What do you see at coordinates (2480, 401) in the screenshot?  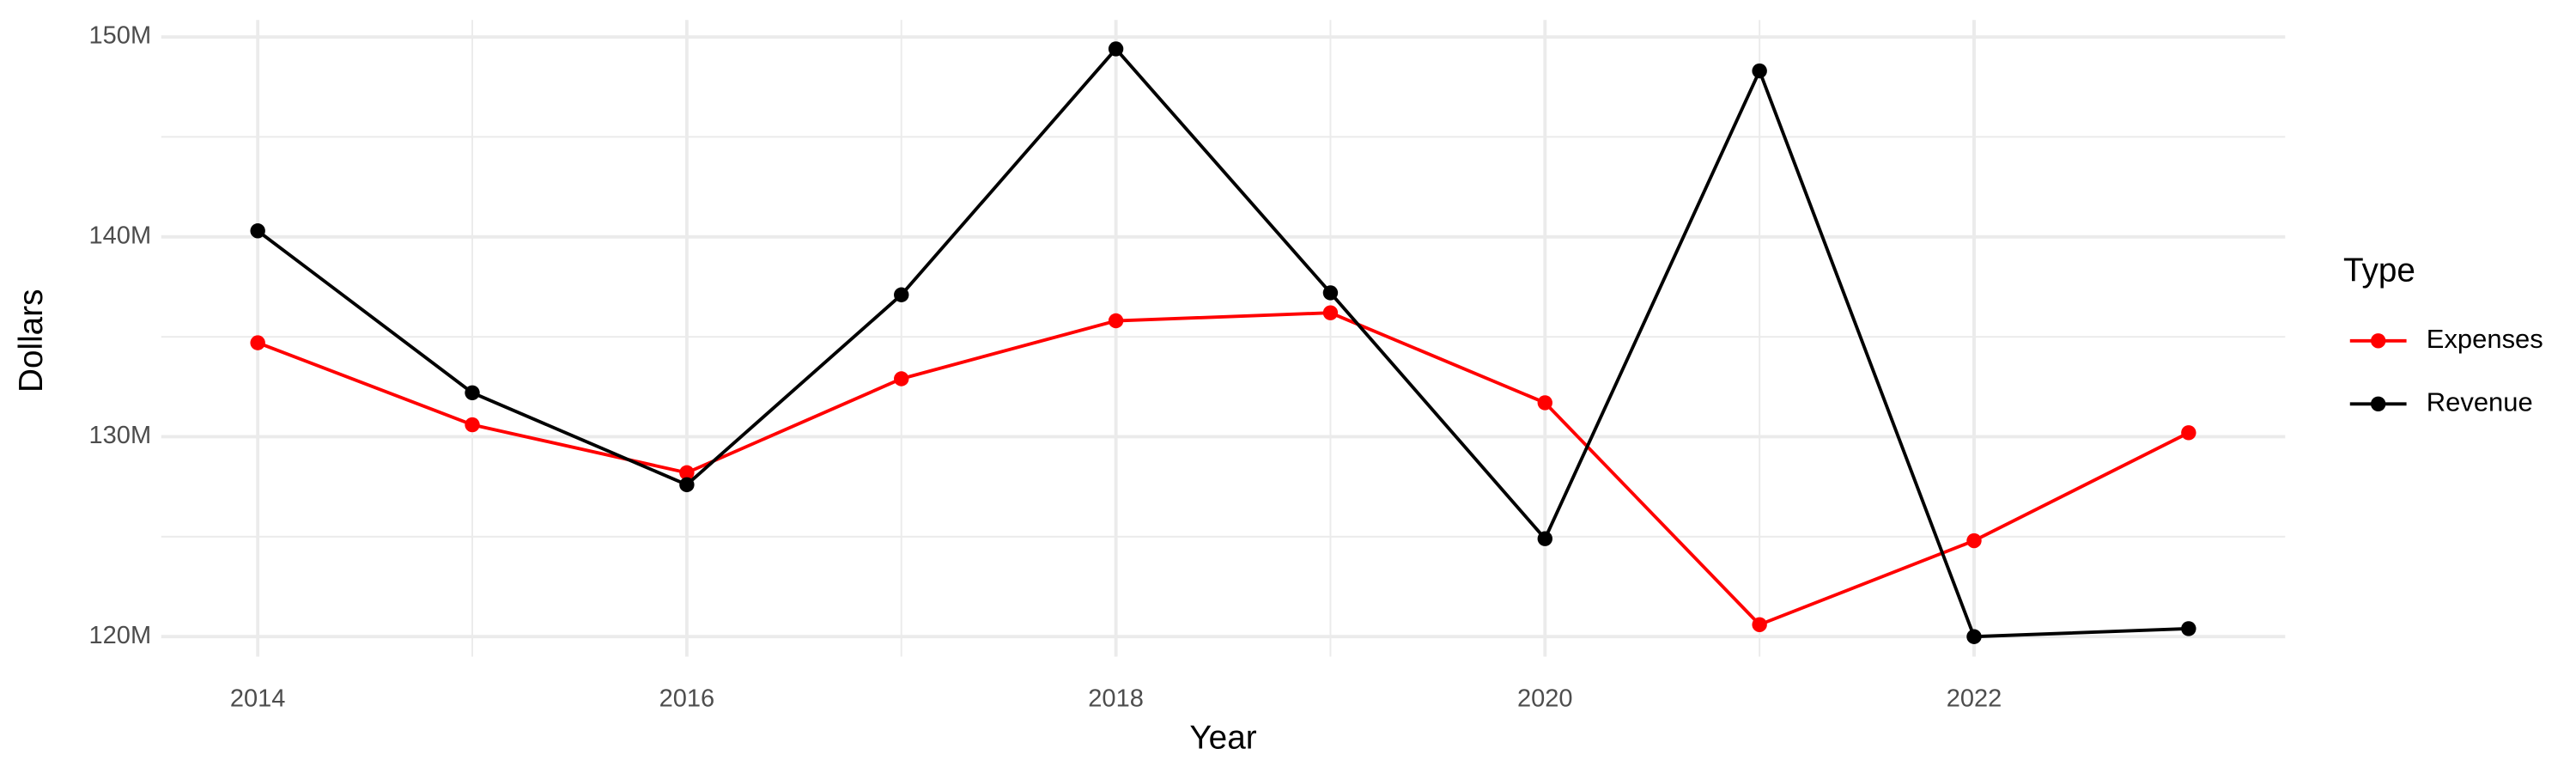 I see `legend-label: Revenue` at bounding box center [2480, 401].